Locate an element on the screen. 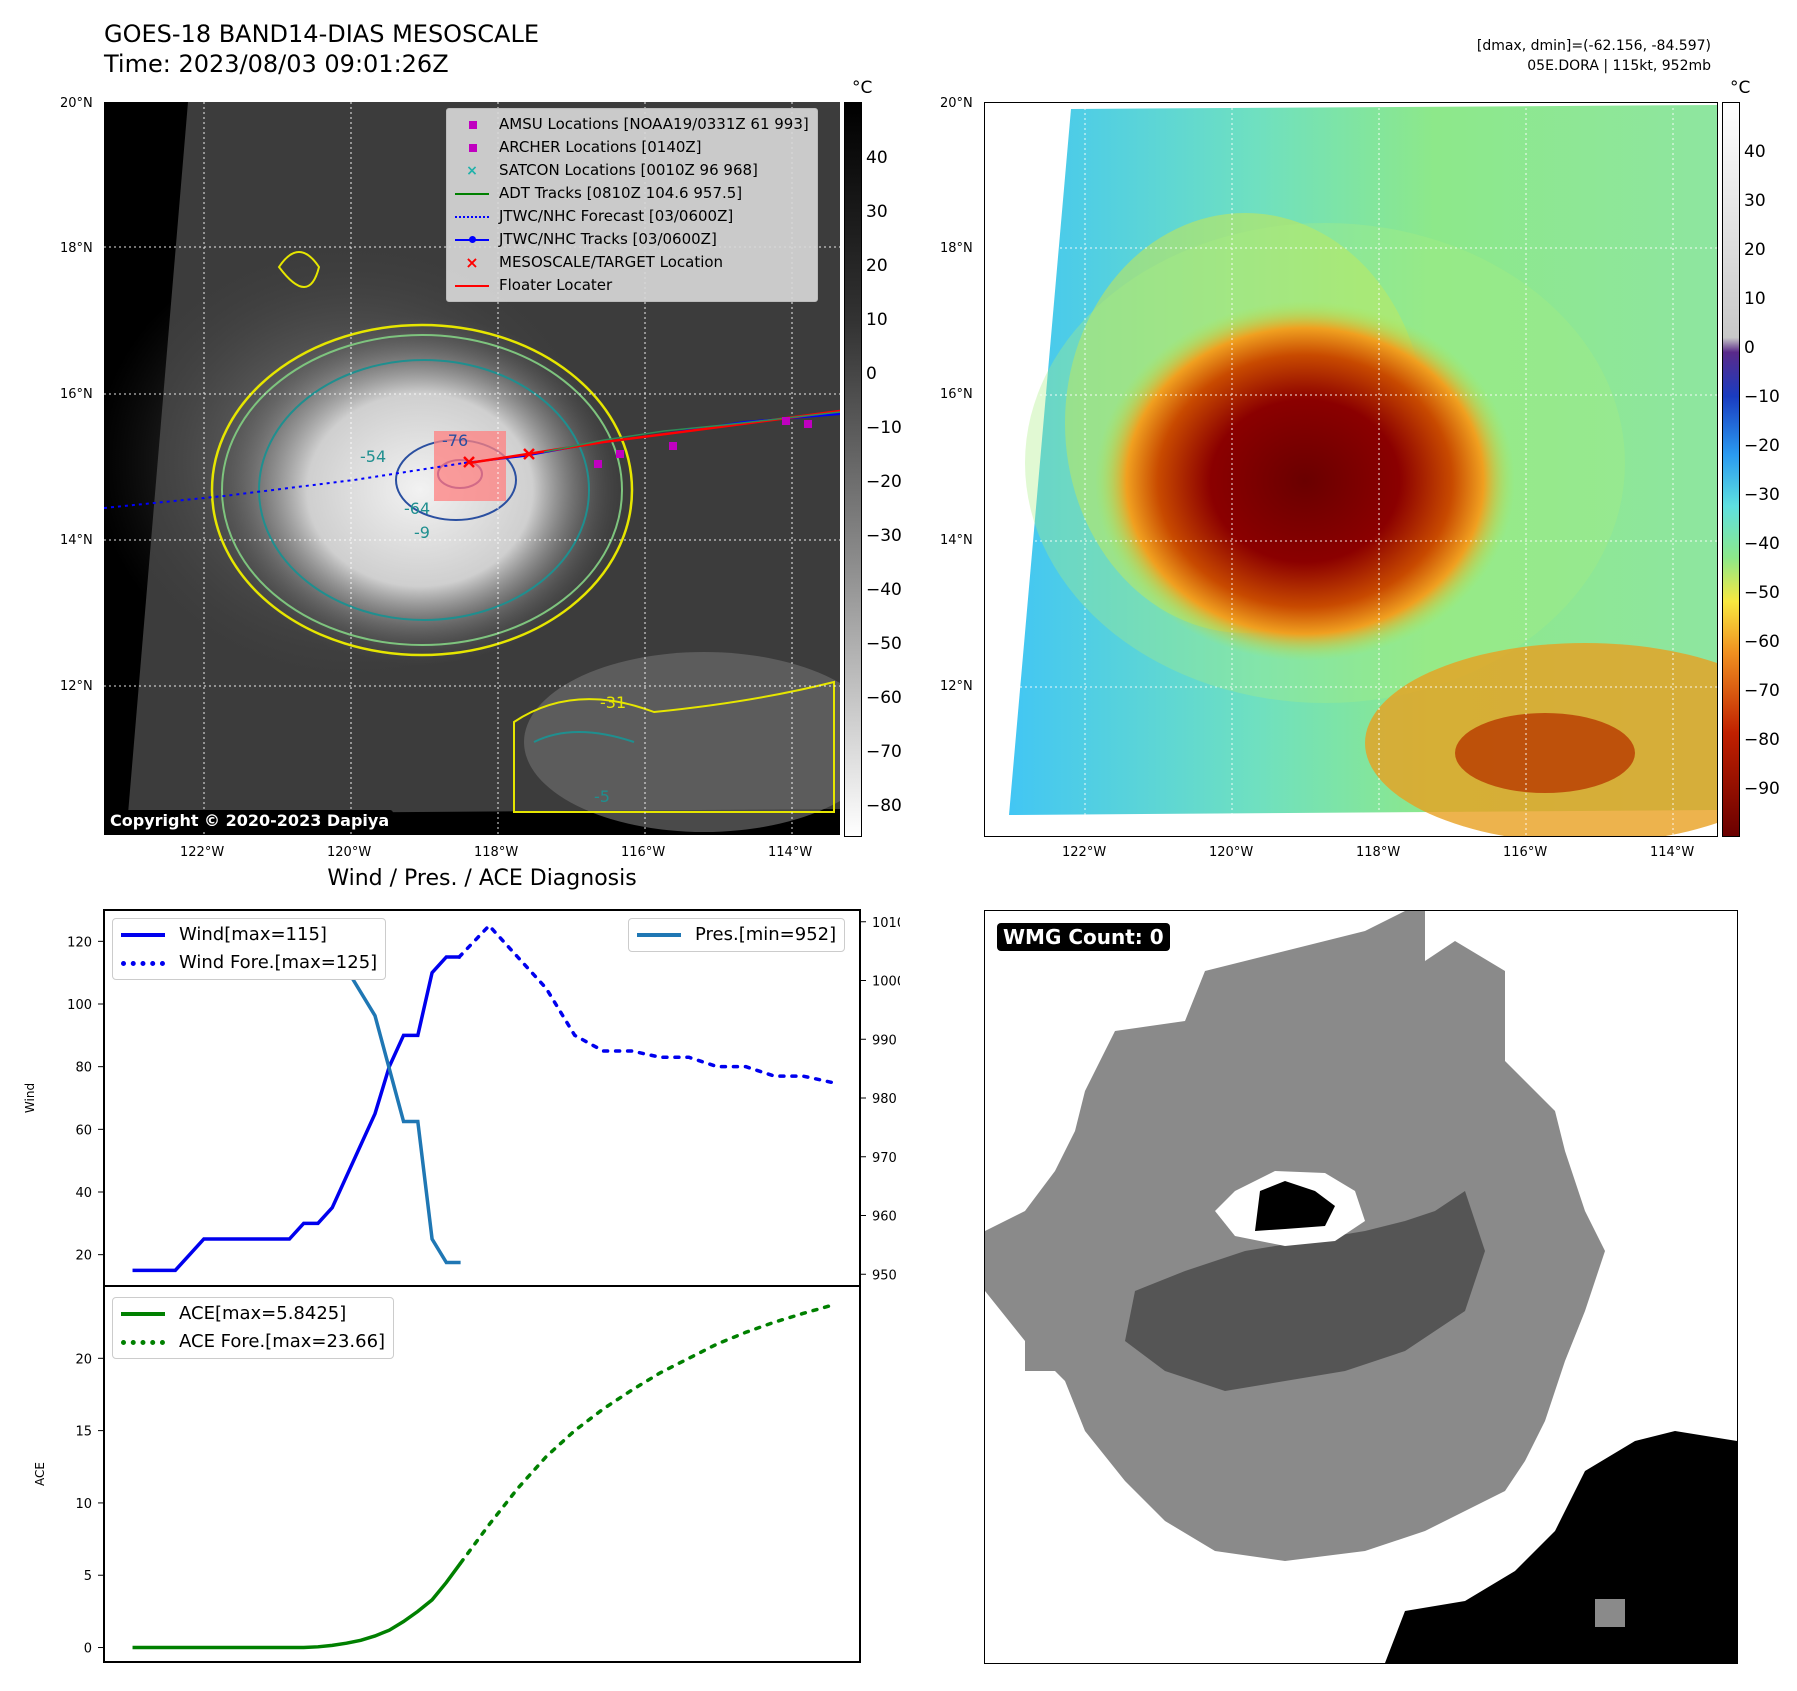  ir-colorbar is located at coordinates (853, 469).